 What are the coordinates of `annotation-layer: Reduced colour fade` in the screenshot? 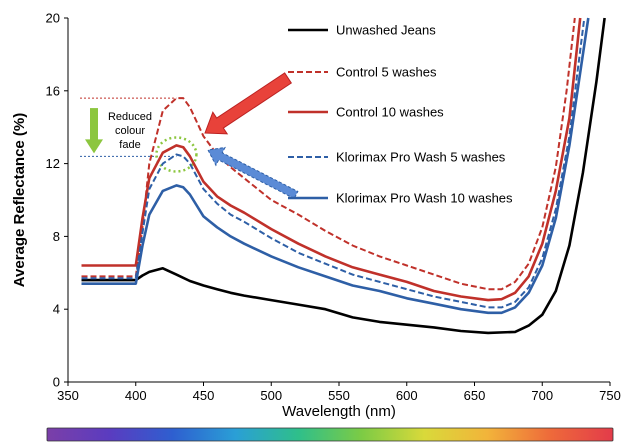 It's located at (139, 135).